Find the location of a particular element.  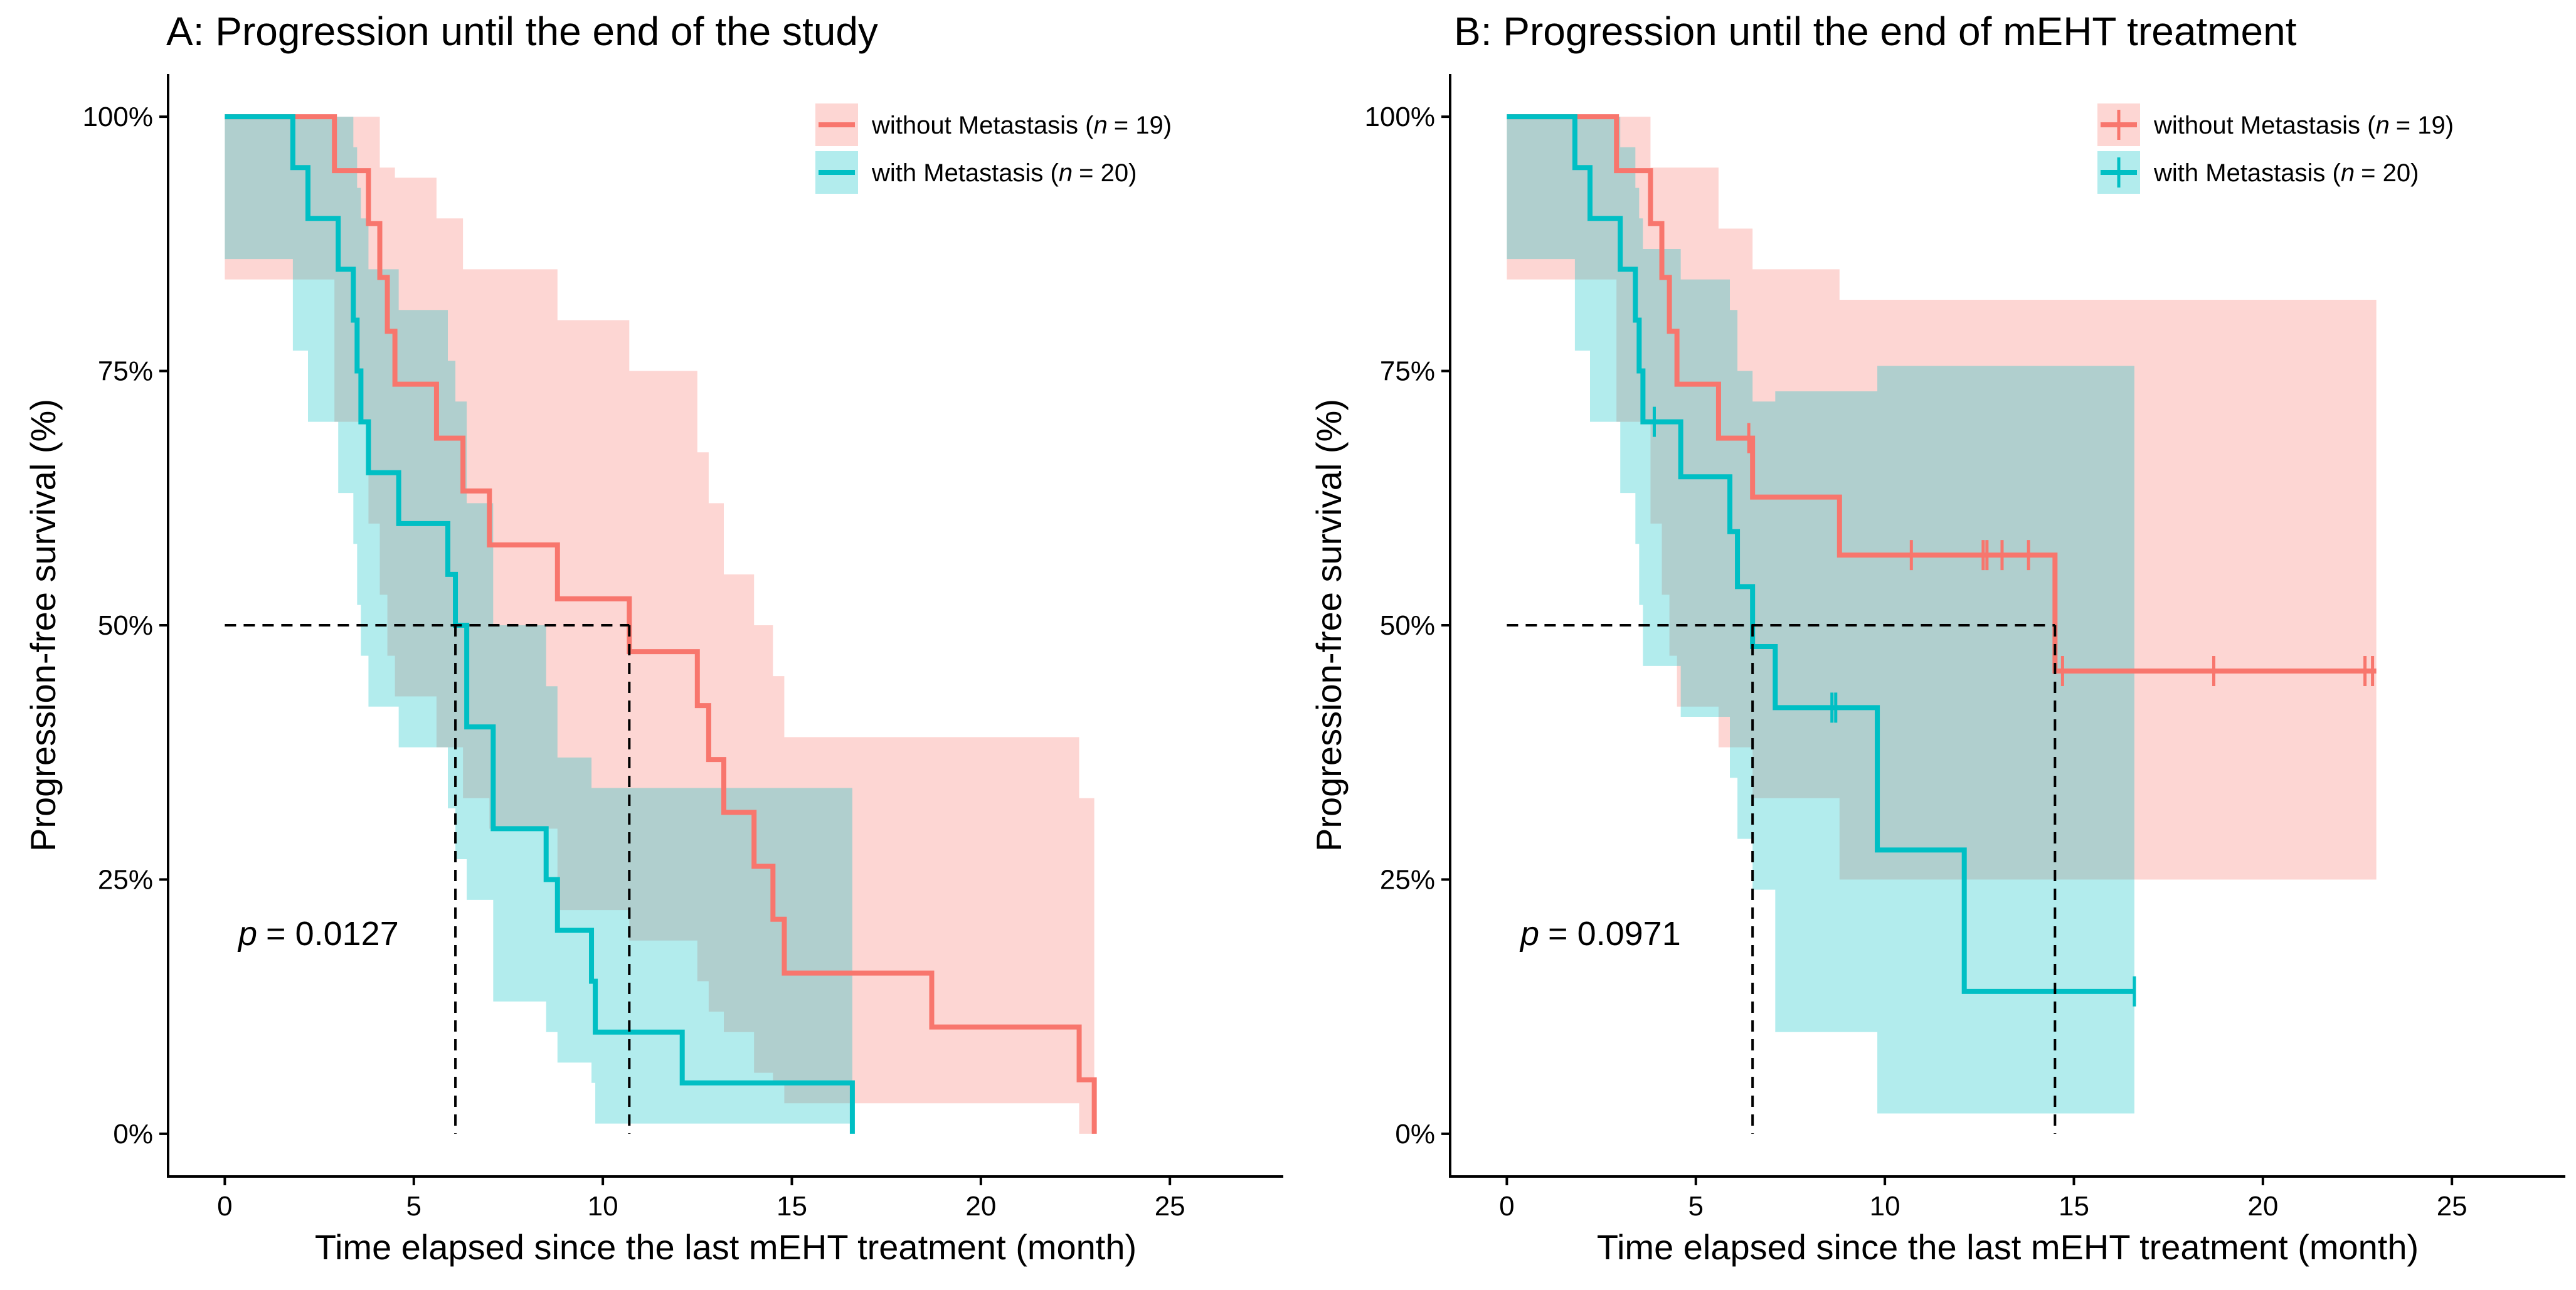

panel-a-legend-count-without: = 19 is located at coordinates (1138, 125).